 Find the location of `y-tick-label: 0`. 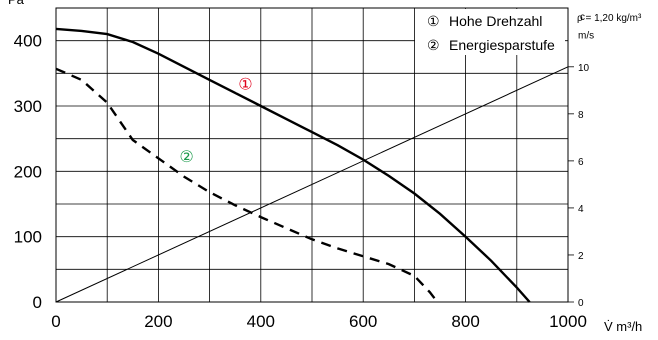

y-tick-label: 0 is located at coordinates (37, 302).